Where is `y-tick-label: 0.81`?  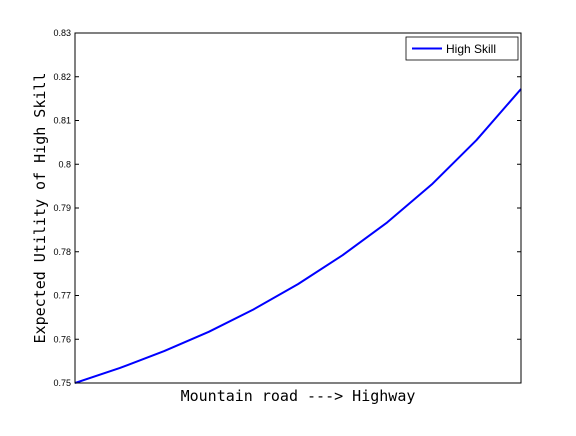 y-tick-label: 0.81 is located at coordinates (62, 121).